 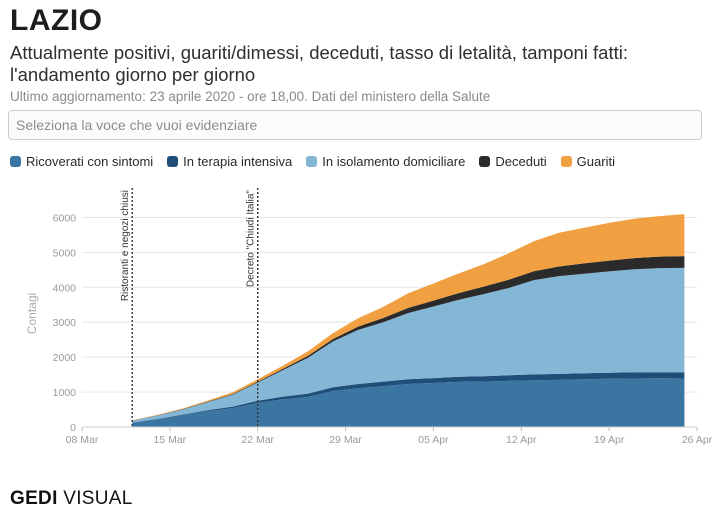 I want to click on series-highlight-select: Seleziona la voce che vuoi evidenziare, so click(x=355, y=125).